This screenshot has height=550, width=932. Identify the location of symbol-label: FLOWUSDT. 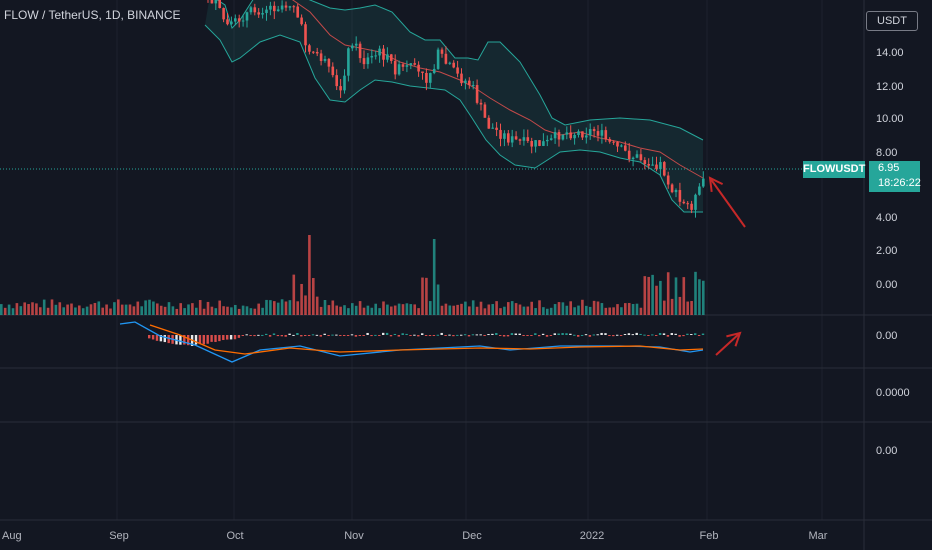
(834, 169).